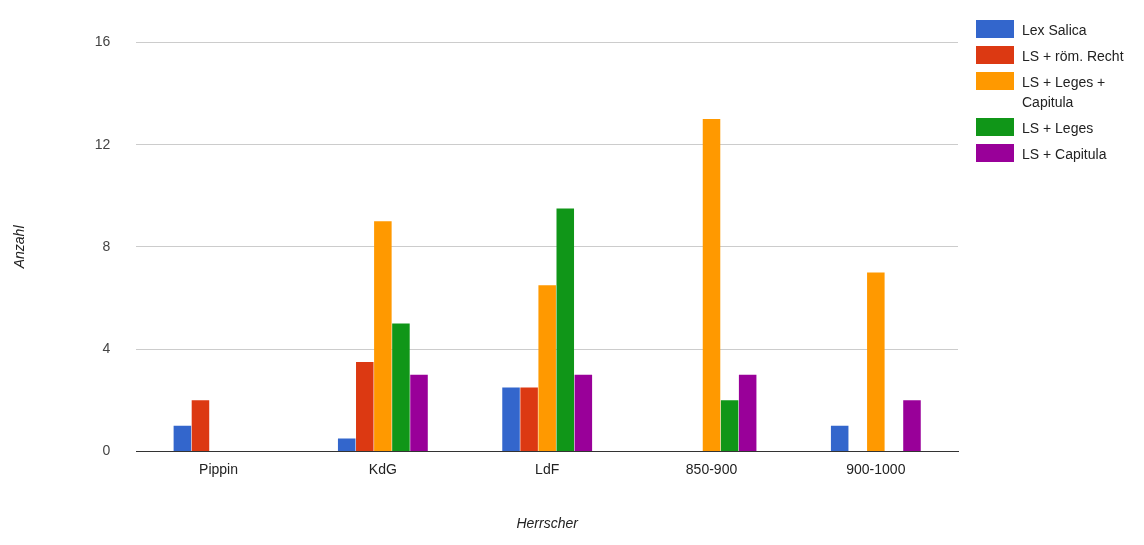  I want to click on y-tick-label: 12, so click(102, 143).